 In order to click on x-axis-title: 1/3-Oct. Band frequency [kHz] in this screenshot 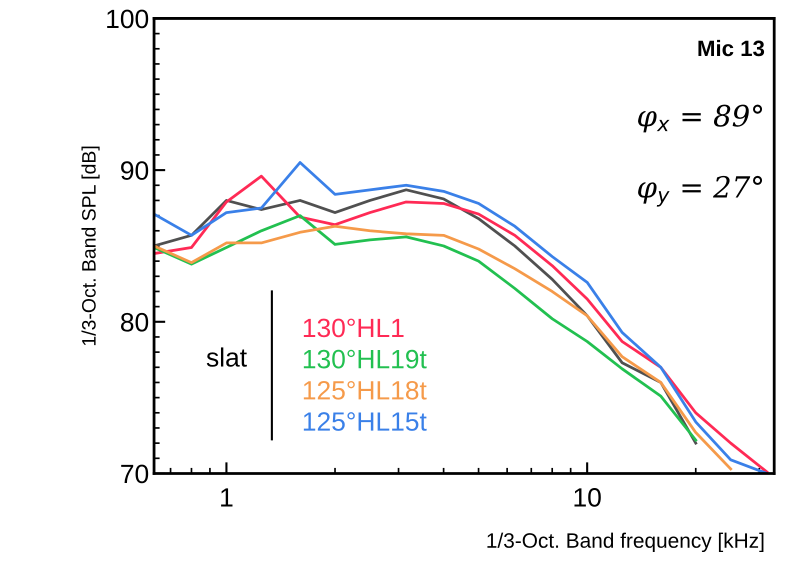, I will do `click(625, 542)`.